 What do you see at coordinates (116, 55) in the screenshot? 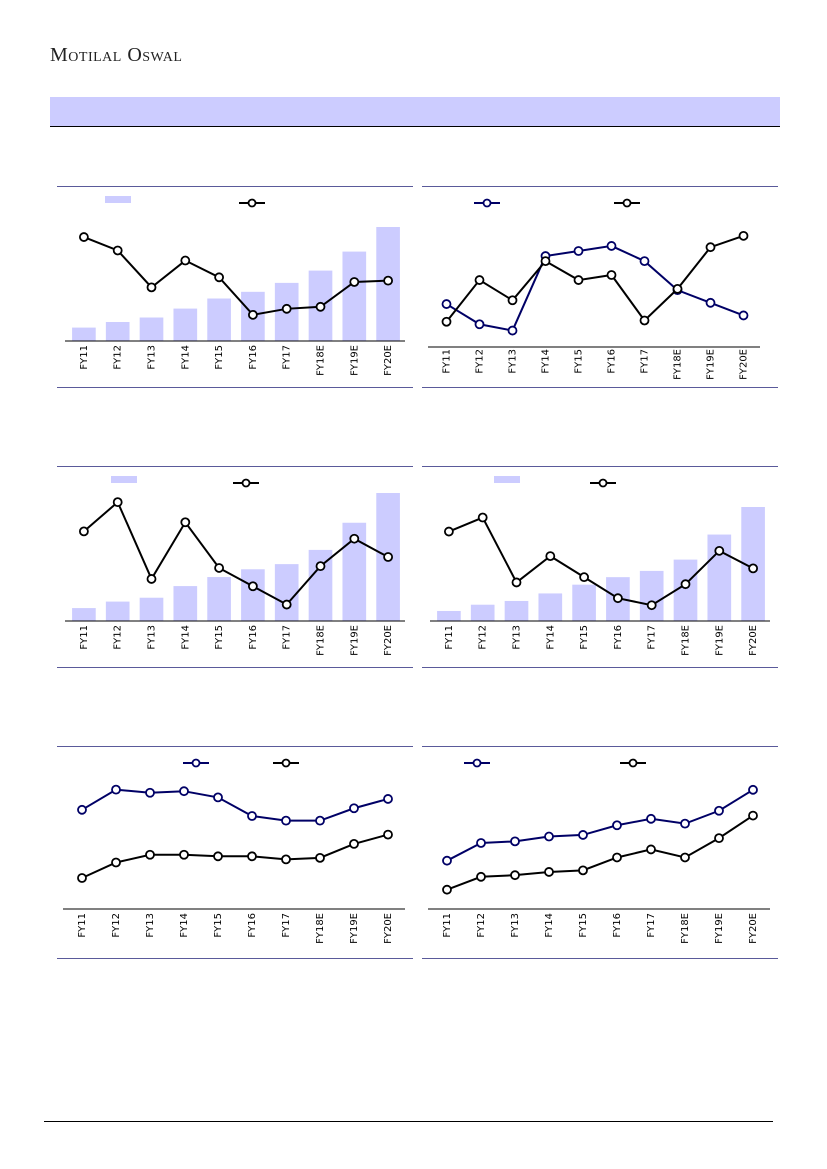
I see `brand-logo: Motilal Oswal` at bounding box center [116, 55].